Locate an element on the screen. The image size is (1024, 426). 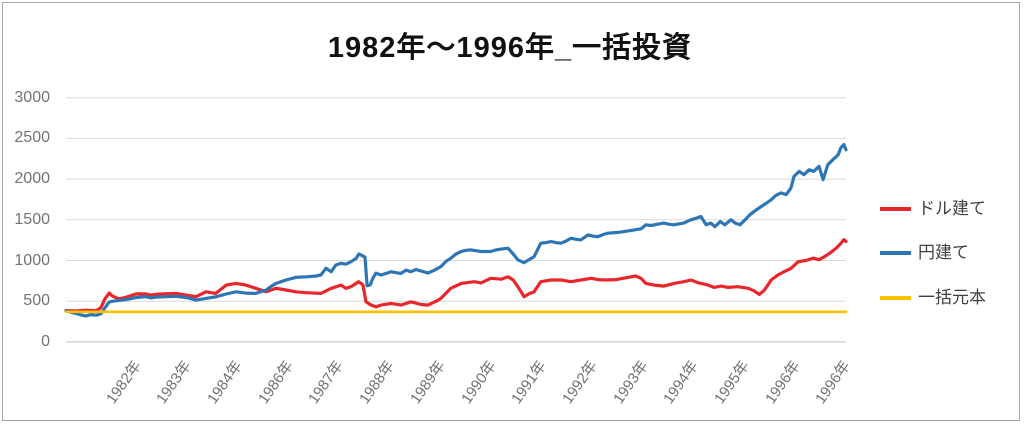
legend-item-principal: 一括元本 is located at coordinates (933, 298).